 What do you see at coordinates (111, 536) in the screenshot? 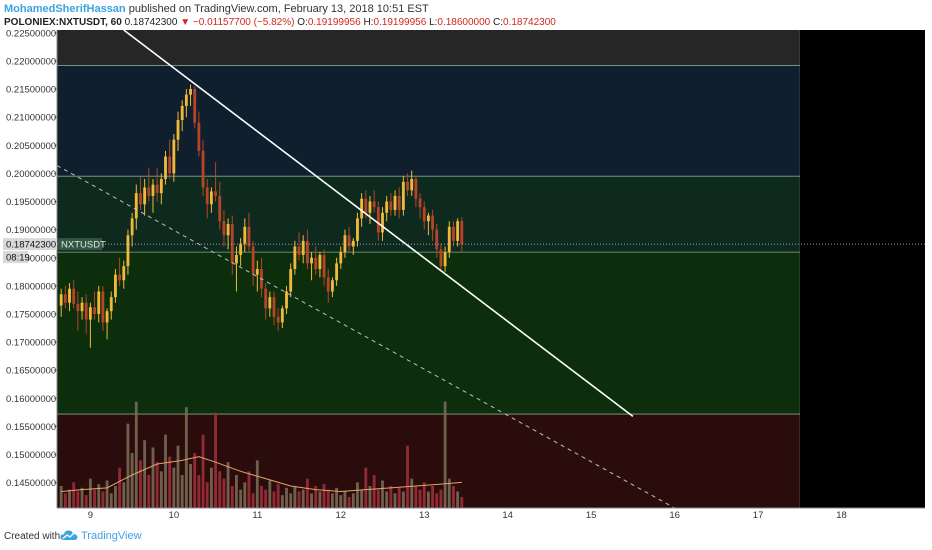
I see `tradingview-brand: TradingView` at bounding box center [111, 536].